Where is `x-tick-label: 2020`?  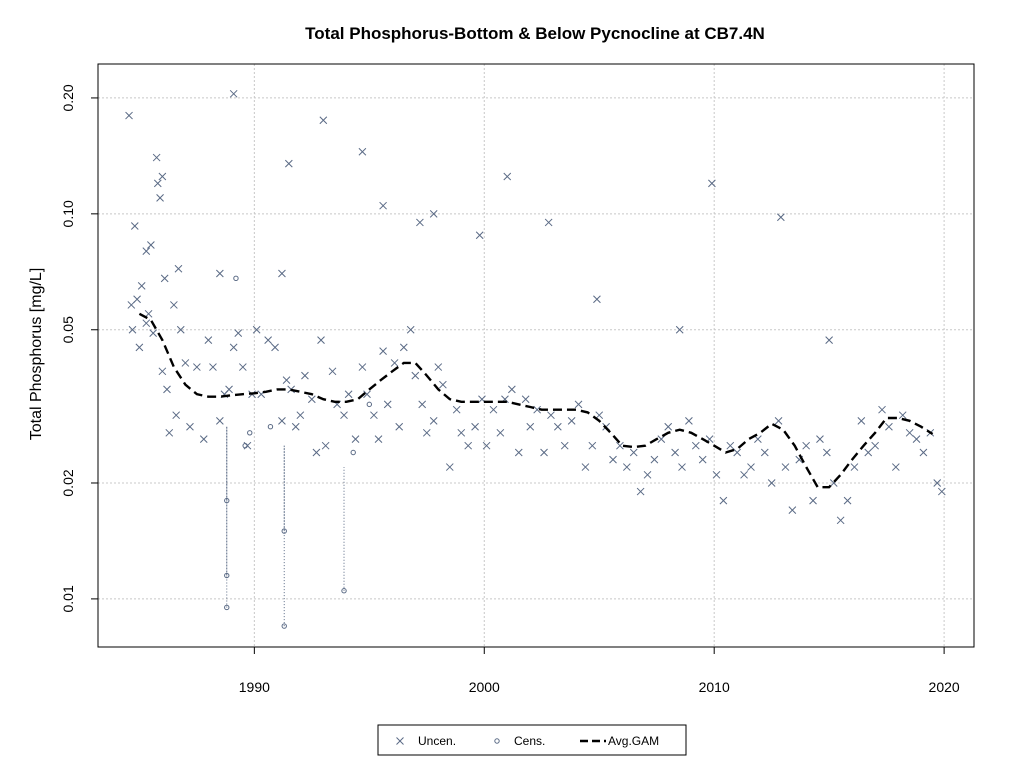
x-tick-label: 2020 is located at coordinates (944, 687).